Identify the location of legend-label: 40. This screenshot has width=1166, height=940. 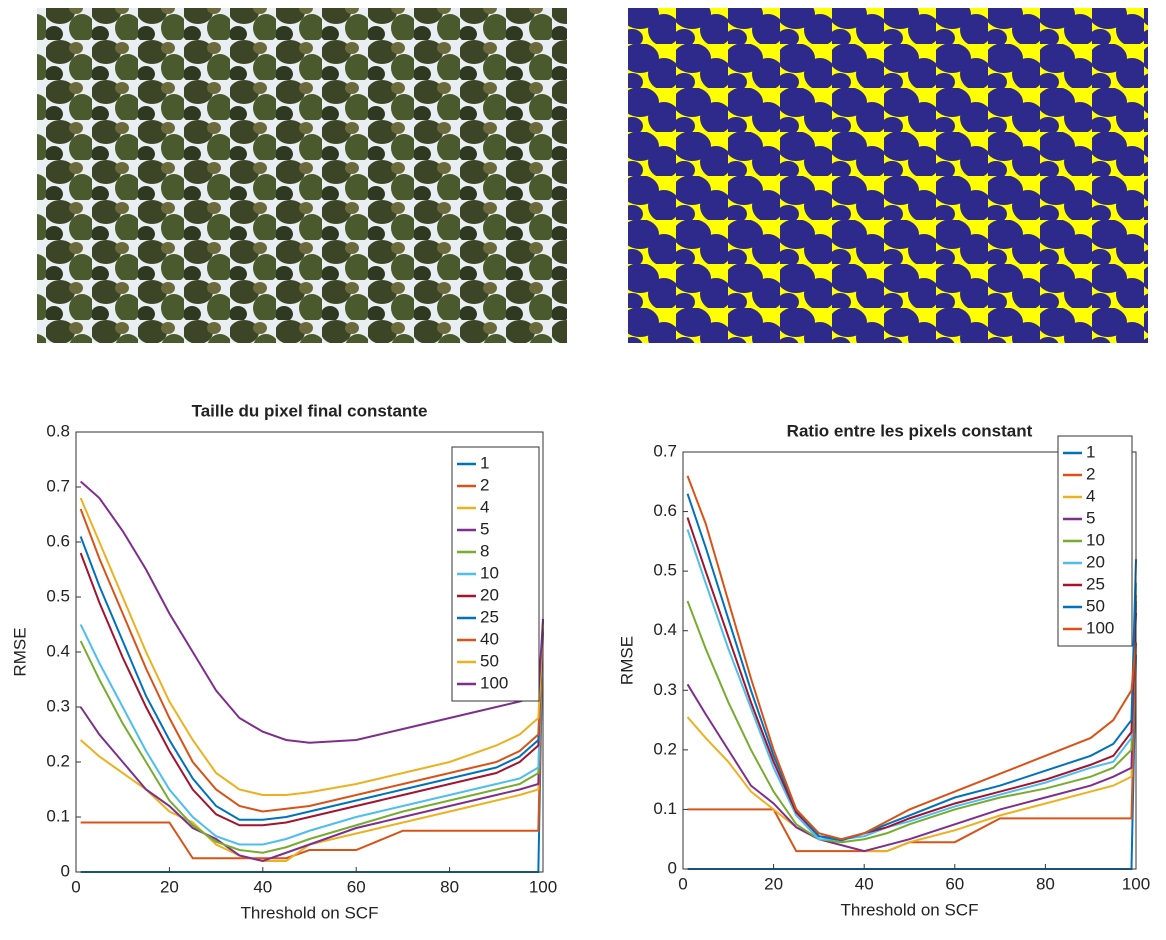
(489, 638).